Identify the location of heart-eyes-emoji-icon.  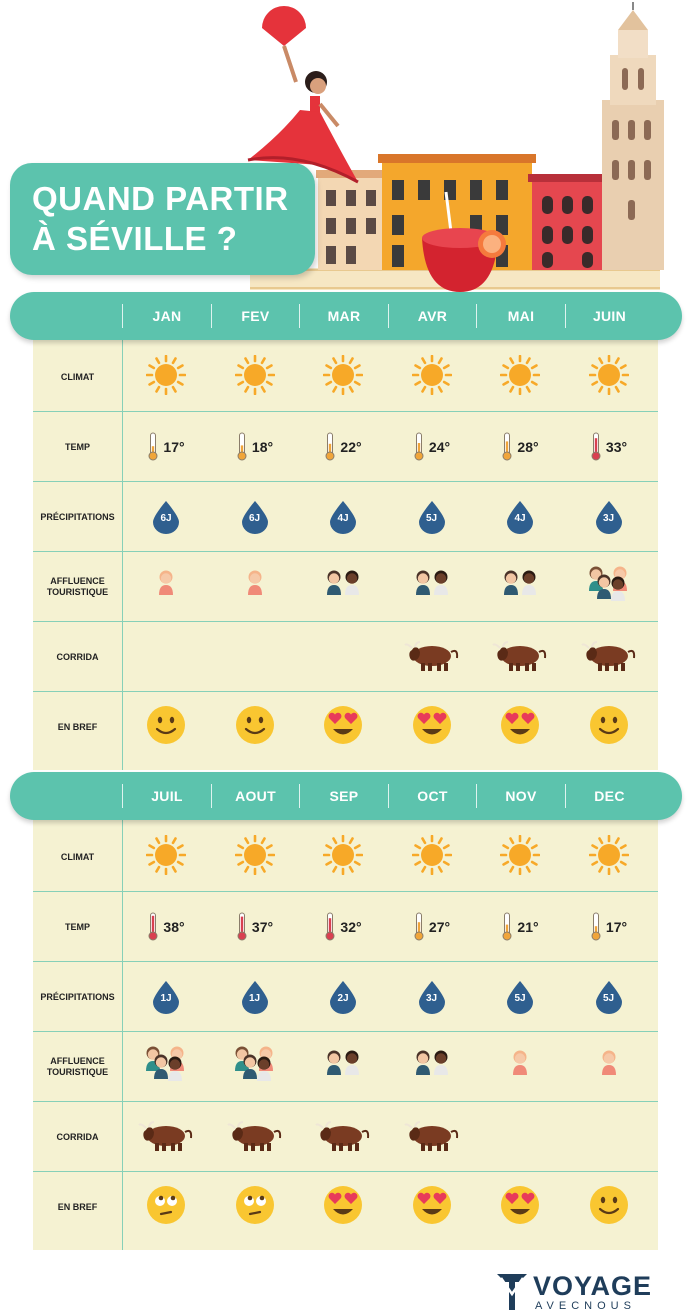
(520, 1207).